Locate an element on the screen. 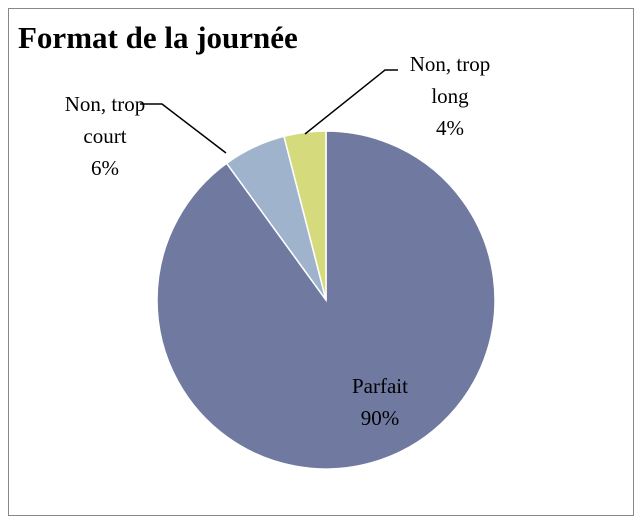 This screenshot has height=524, width=643. slice-label: Parfait is located at coordinates (380, 386).